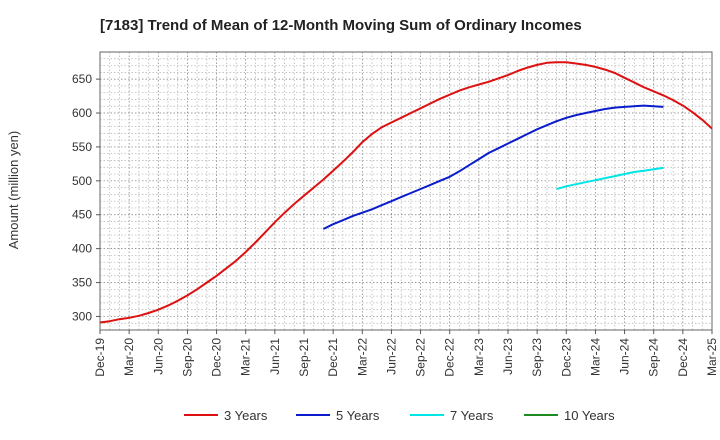 The height and width of the screenshot is (440, 720). Describe the element at coordinates (246, 357) in the screenshot. I see `x-tick-label: Mar-21` at that location.